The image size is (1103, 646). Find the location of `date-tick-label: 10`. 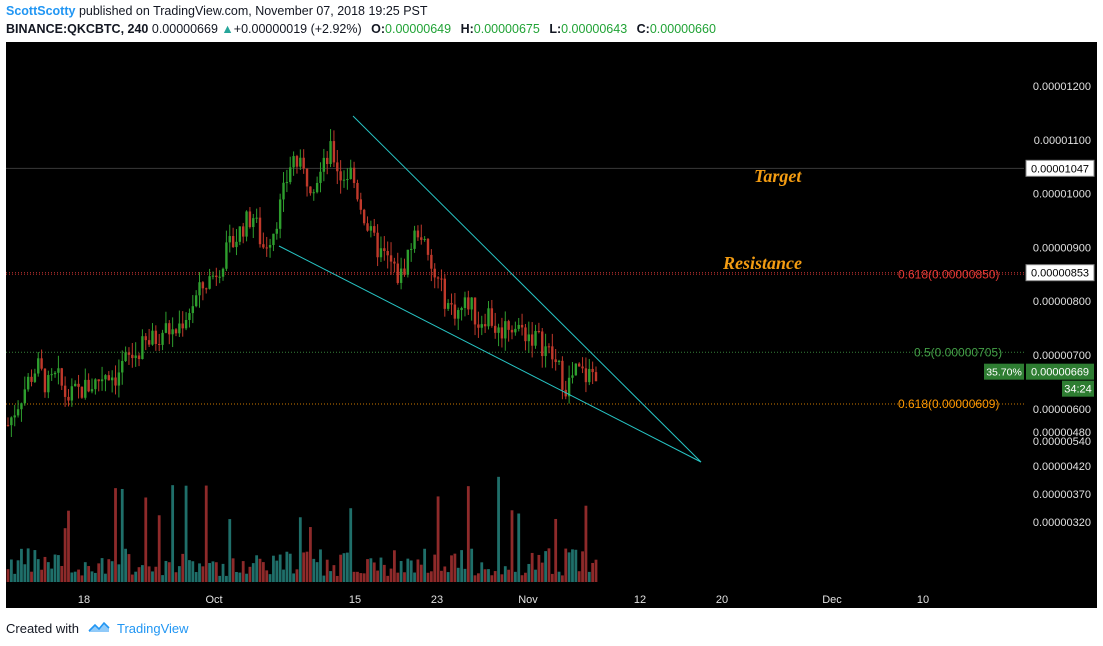

date-tick-label: 10 is located at coordinates (923, 600).